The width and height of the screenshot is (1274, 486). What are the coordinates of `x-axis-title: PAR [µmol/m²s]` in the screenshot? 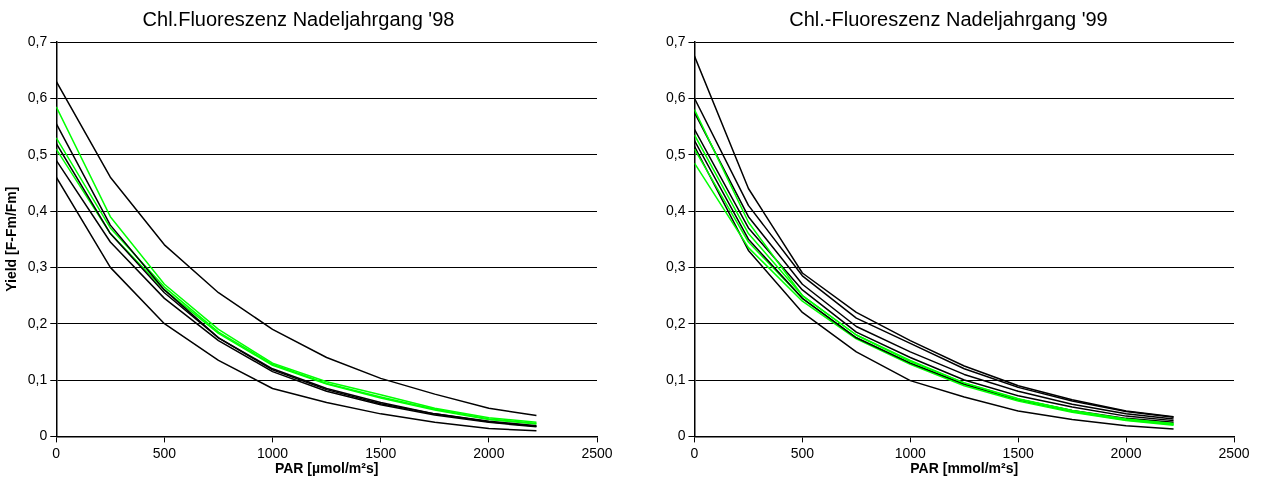 It's located at (326, 468).